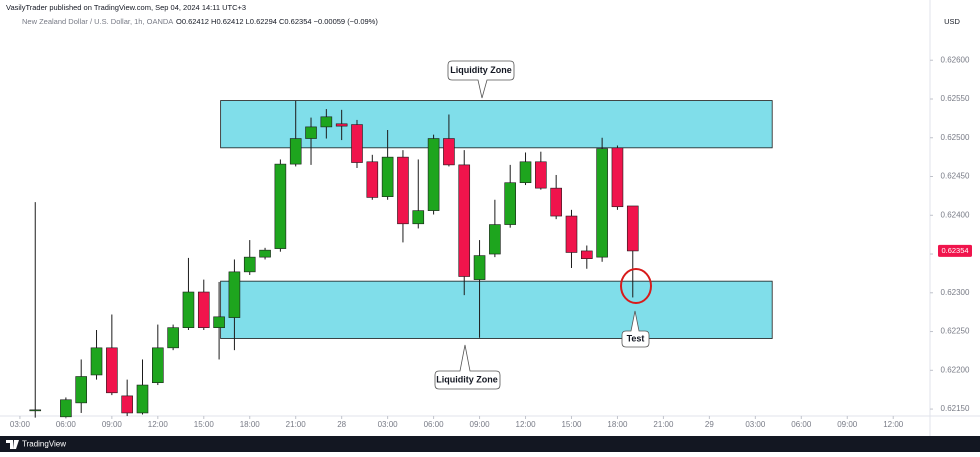  What do you see at coordinates (955, 137) in the screenshot?
I see `y-tick-label: 0.62500` at bounding box center [955, 137].